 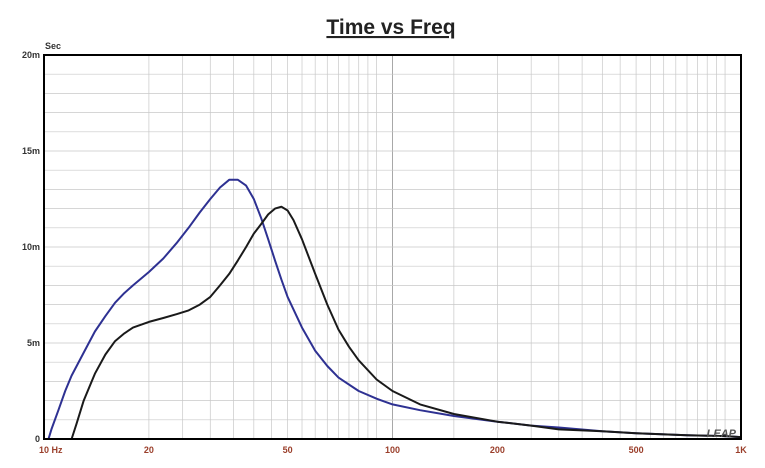 I want to click on x-tick-label: 20, so click(x=149, y=450).